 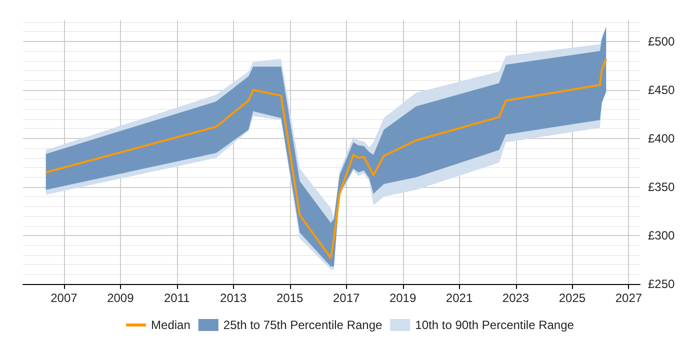 What do you see at coordinates (402, 298) in the screenshot?
I see `x-tick-label: 2019` at bounding box center [402, 298].